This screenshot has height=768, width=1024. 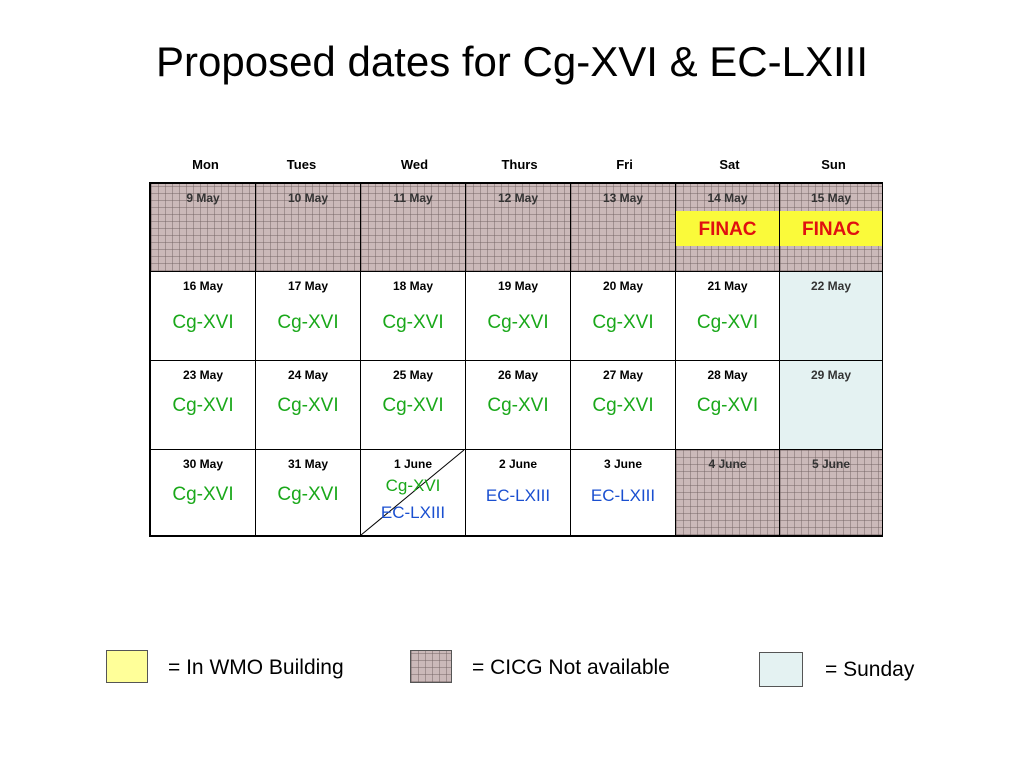 What do you see at coordinates (831, 375) in the screenshot?
I see `cell-date: 29 May` at bounding box center [831, 375].